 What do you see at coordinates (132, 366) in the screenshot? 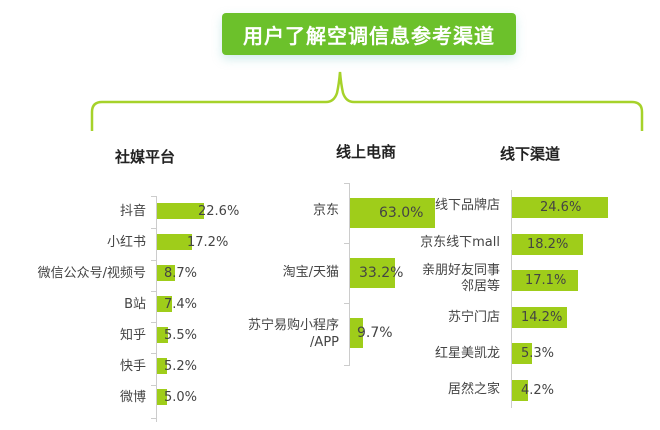
I see `bar-label: 快手` at bounding box center [132, 366].